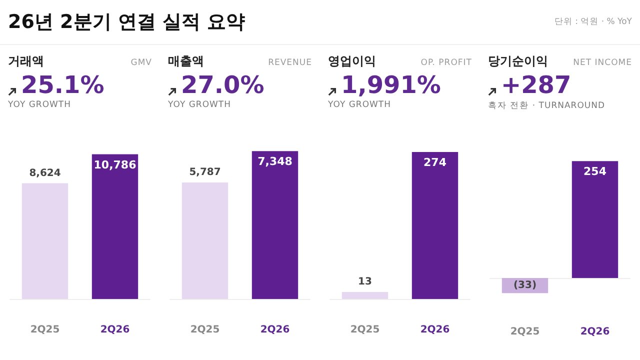  Describe the element at coordinates (365, 282) in the screenshot. I see `data-label: 13` at that location.